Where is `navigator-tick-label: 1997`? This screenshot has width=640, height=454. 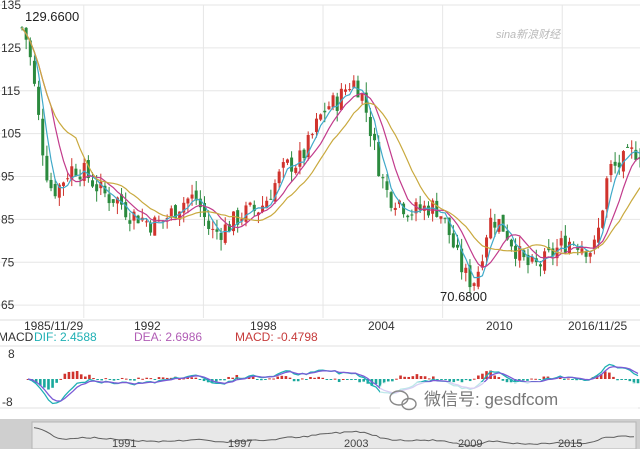 navigator-tick-label: 1997 is located at coordinates (240, 443).